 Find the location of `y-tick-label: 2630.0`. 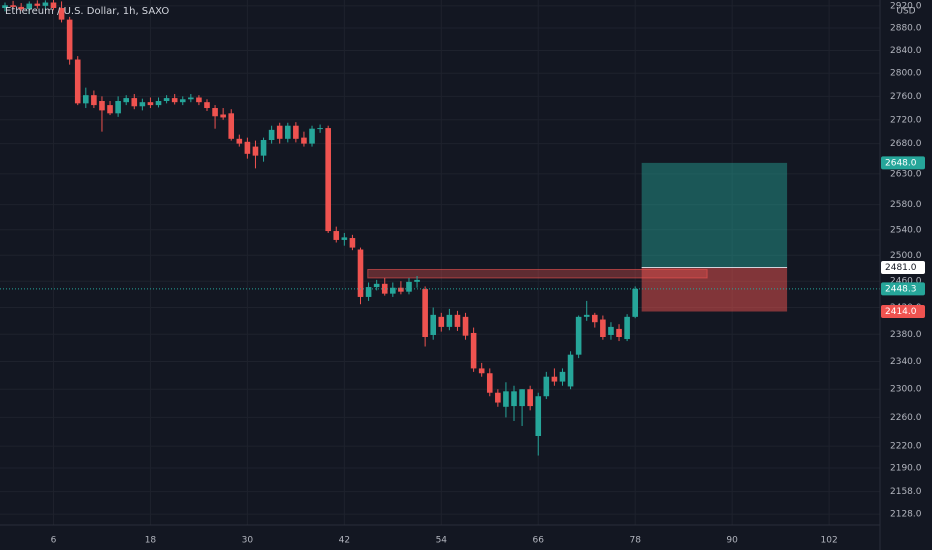

y-tick-label: 2630.0 is located at coordinates (906, 174).